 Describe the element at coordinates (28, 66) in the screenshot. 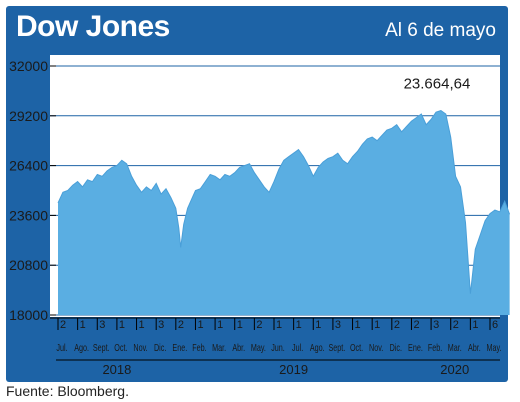

I see `y-tick-label: 32000` at that location.